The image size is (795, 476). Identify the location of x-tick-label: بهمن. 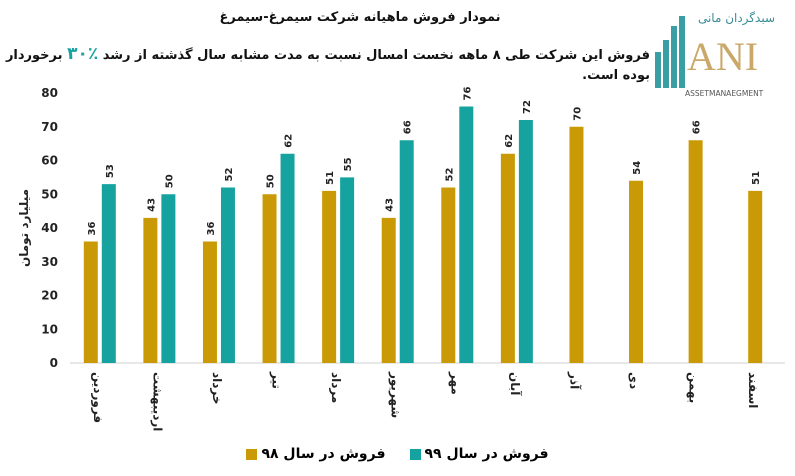
(694, 387).